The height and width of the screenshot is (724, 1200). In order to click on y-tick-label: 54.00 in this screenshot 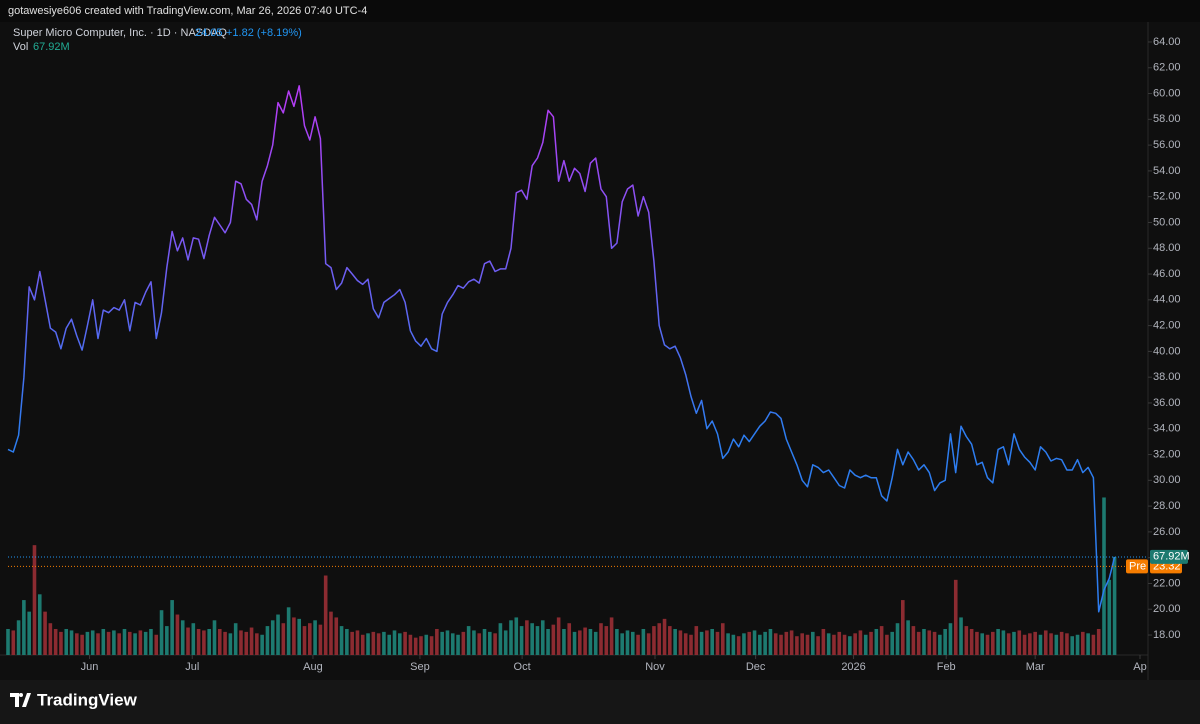, I will do `click(1167, 171)`.